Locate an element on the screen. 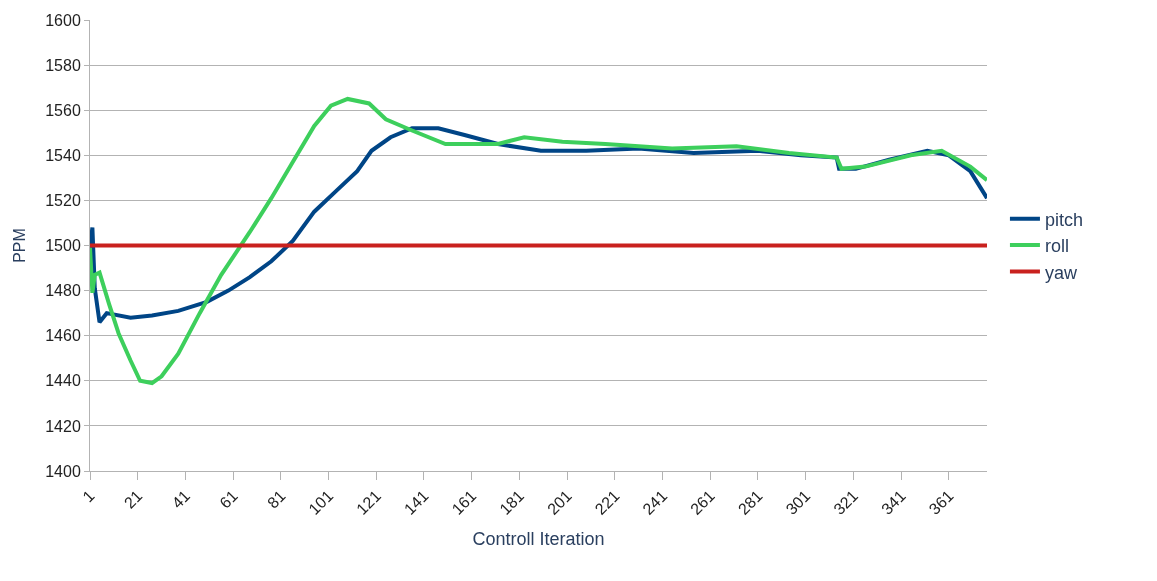 The width and height of the screenshot is (1157, 581). y-tick-label: 1520 is located at coordinates (63, 200).